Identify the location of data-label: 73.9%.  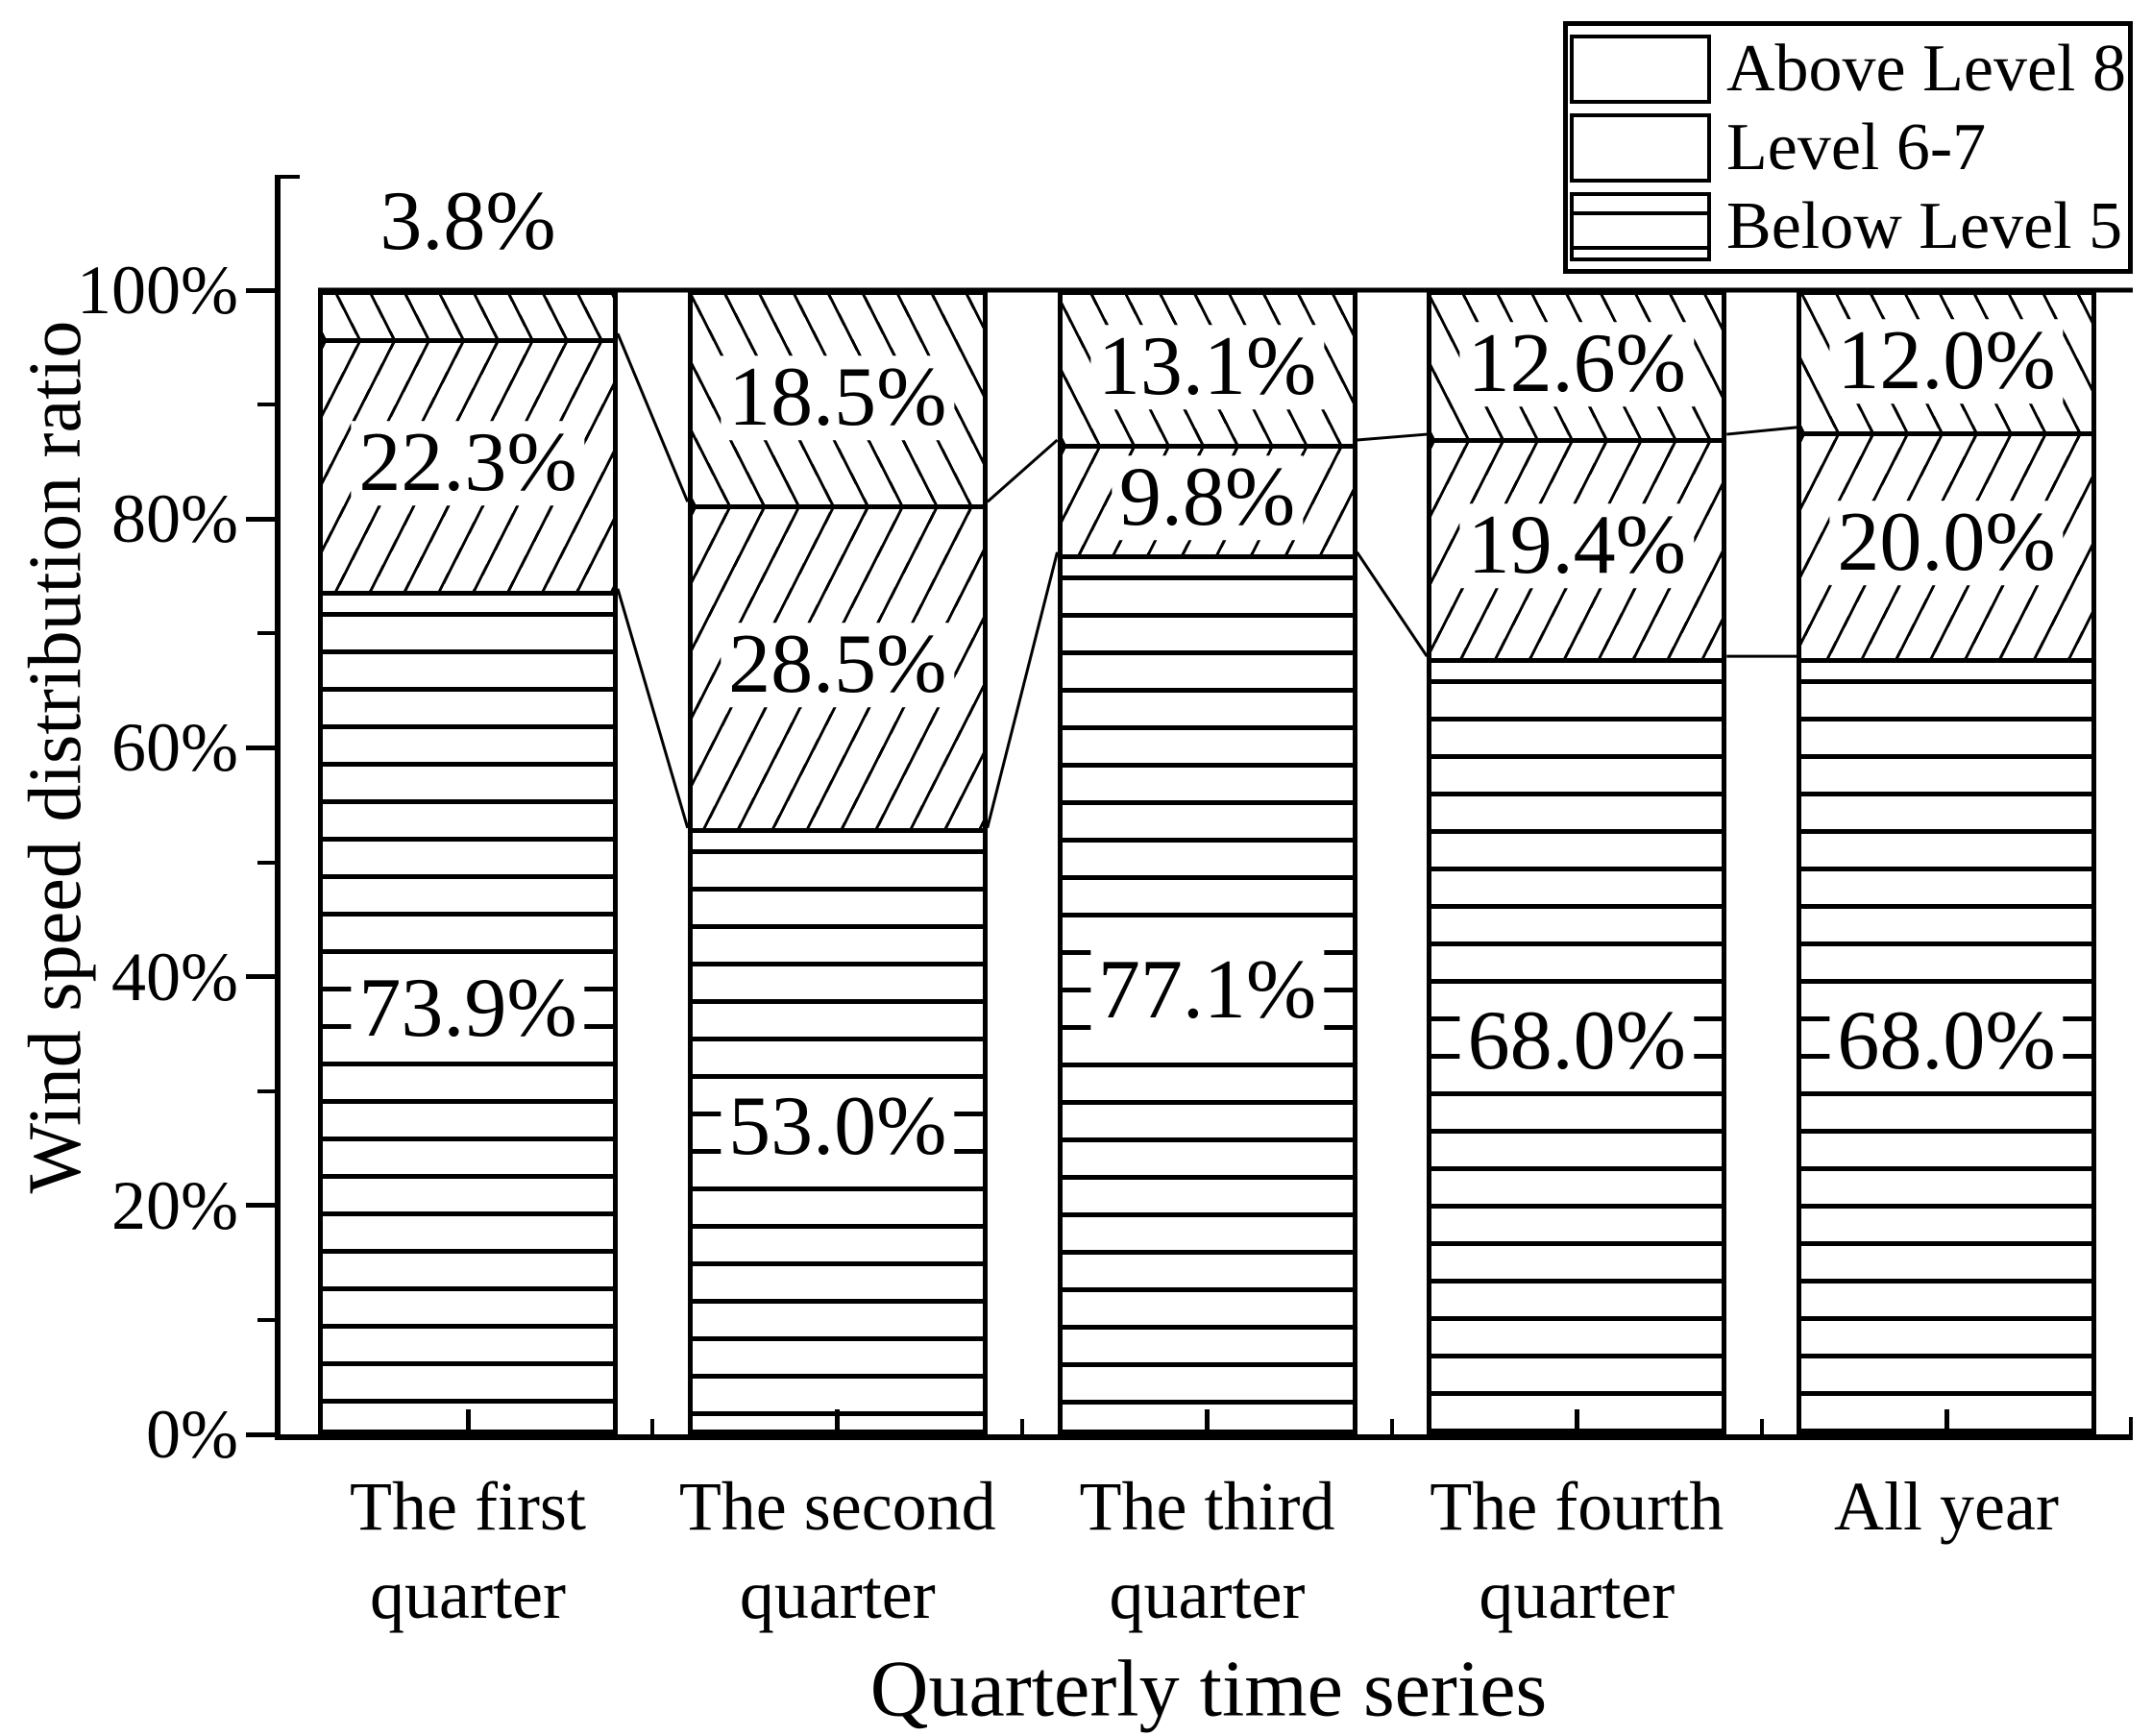
(468, 1008).